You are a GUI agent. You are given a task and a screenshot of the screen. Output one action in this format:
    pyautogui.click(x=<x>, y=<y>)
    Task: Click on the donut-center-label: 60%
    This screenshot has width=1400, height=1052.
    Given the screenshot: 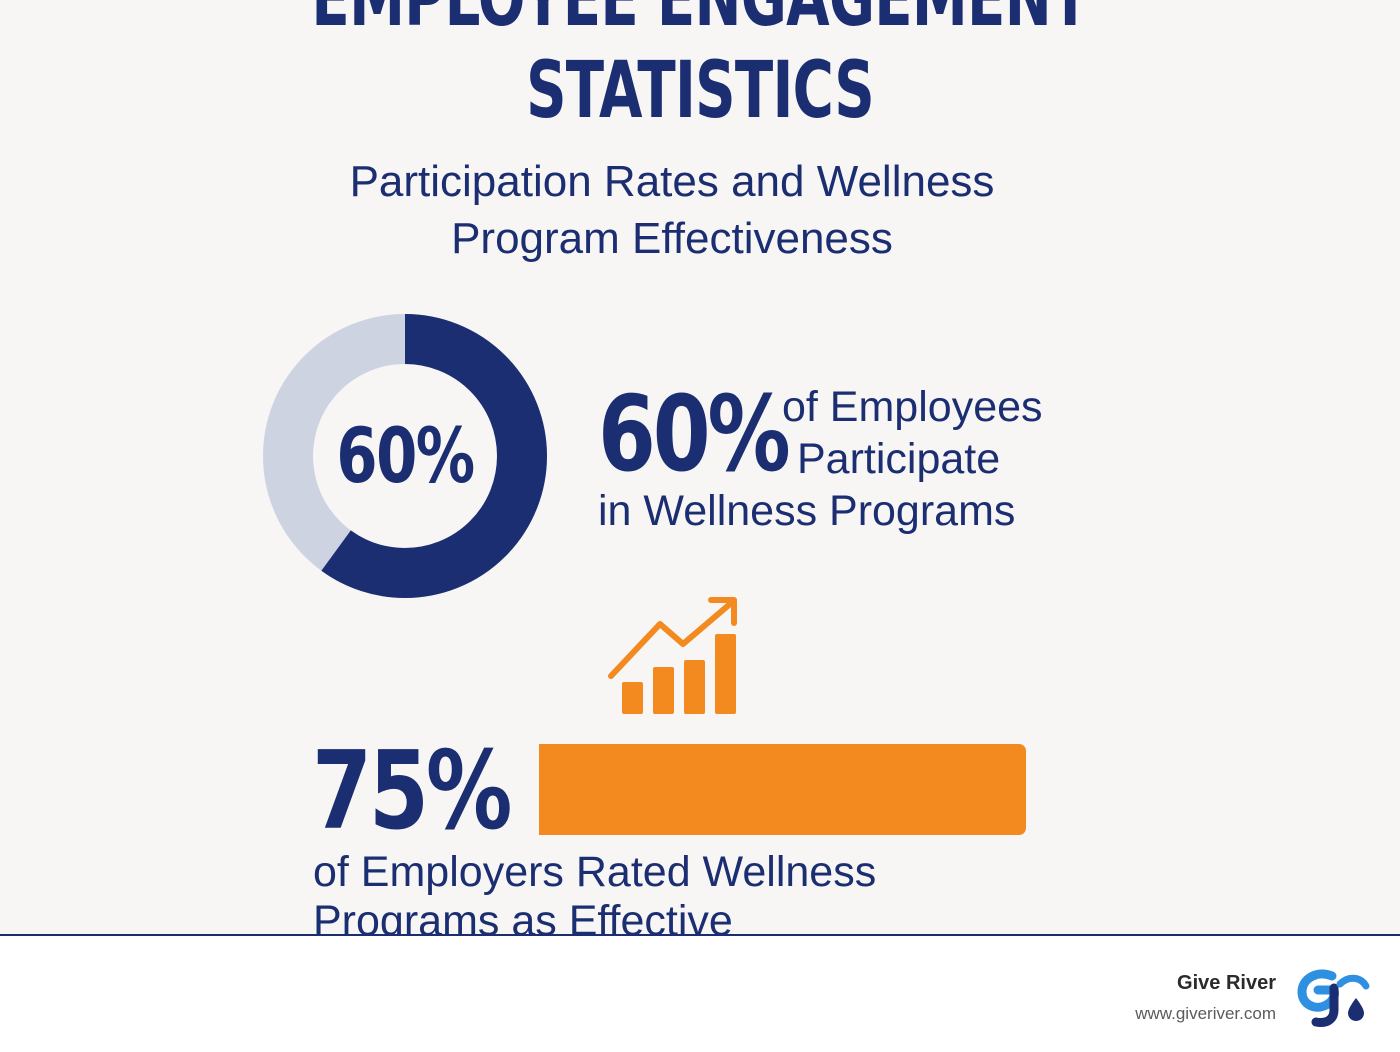 What is the action you would take?
    pyautogui.click(x=405, y=455)
    